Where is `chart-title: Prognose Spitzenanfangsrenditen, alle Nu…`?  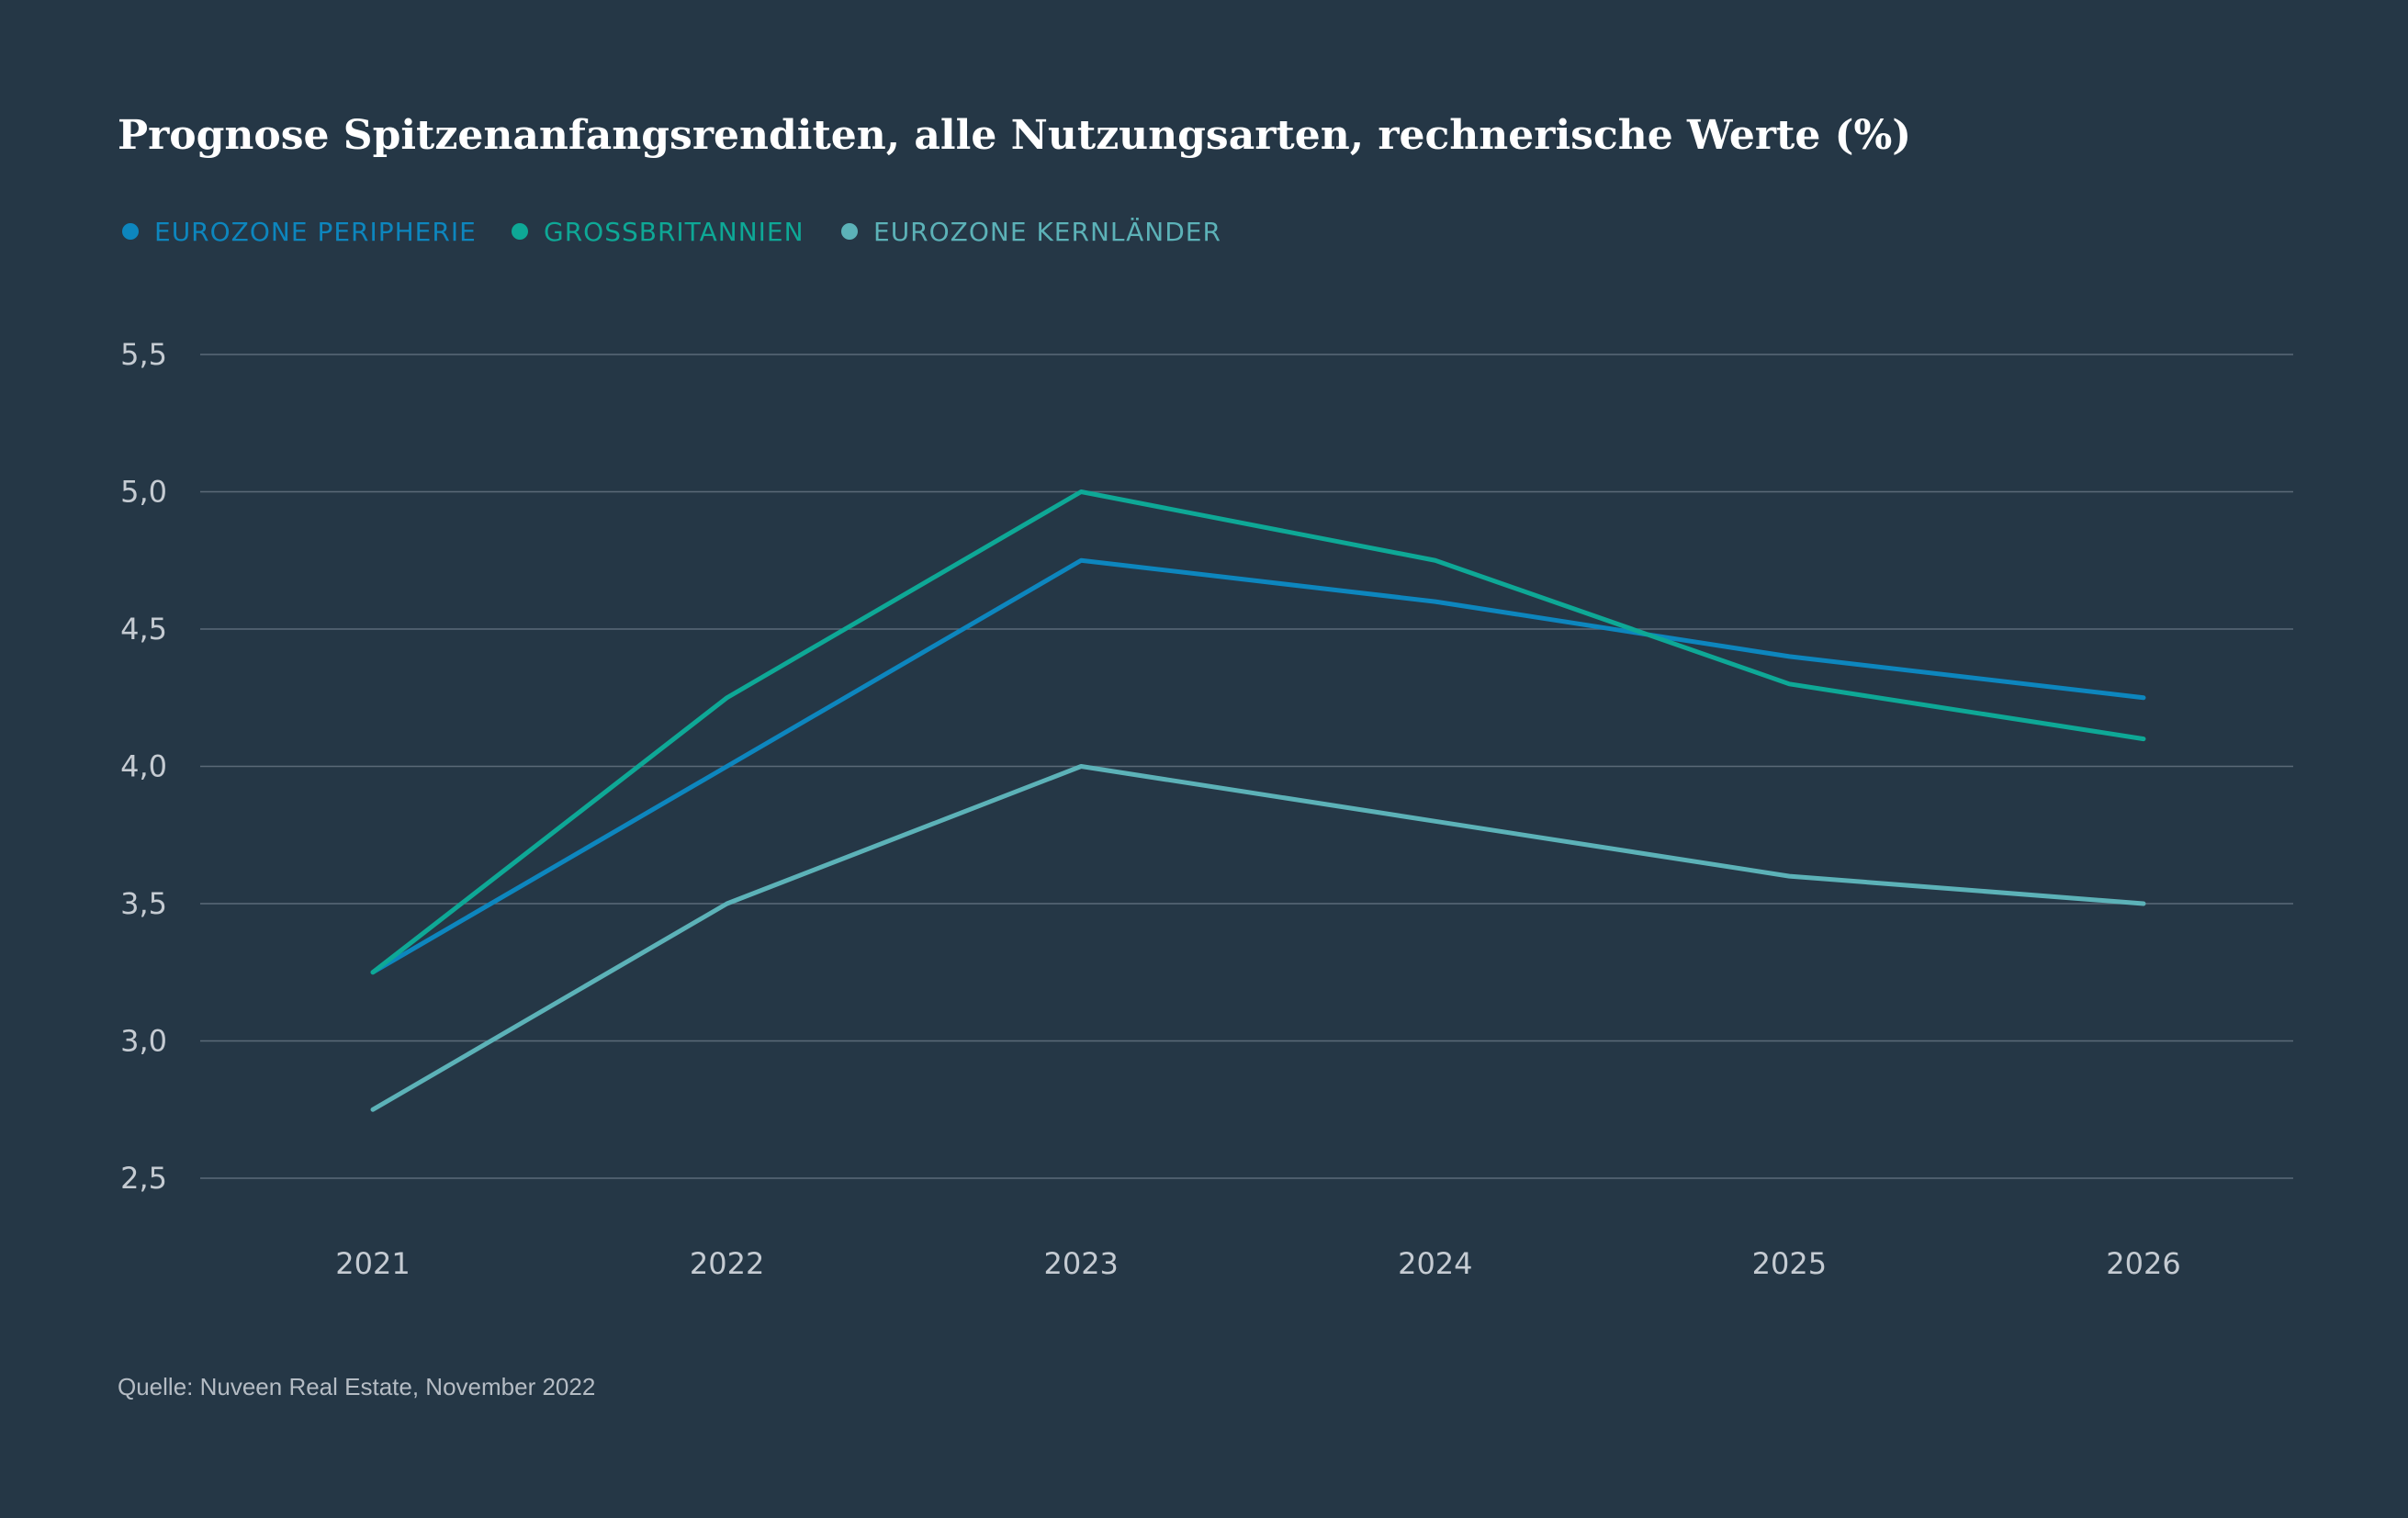 chart-title: Prognose Spitzenanfangsrenditen, alle Nu… is located at coordinates (1015, 135).